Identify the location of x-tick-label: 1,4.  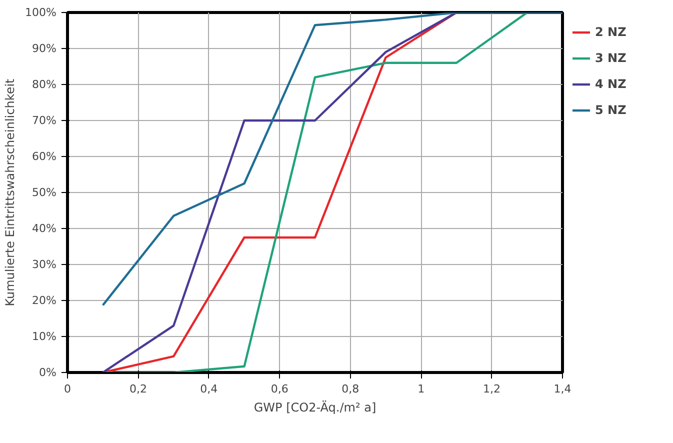
(563, 389).